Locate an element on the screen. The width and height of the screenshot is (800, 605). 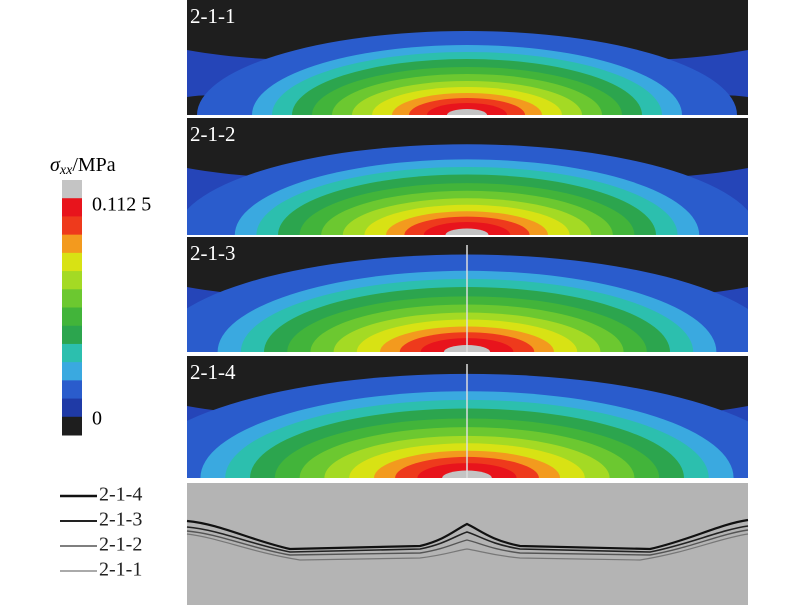
legend-label: 2-1-2 is located at coordinates (120, 545).